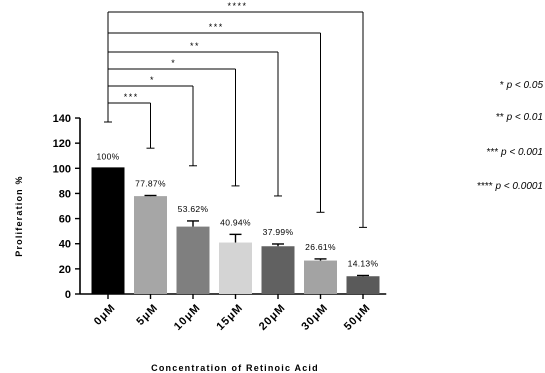  Describe the element at coordinates (65, 245) in the screenshot. I see `y-tick-label: 40` at that location.